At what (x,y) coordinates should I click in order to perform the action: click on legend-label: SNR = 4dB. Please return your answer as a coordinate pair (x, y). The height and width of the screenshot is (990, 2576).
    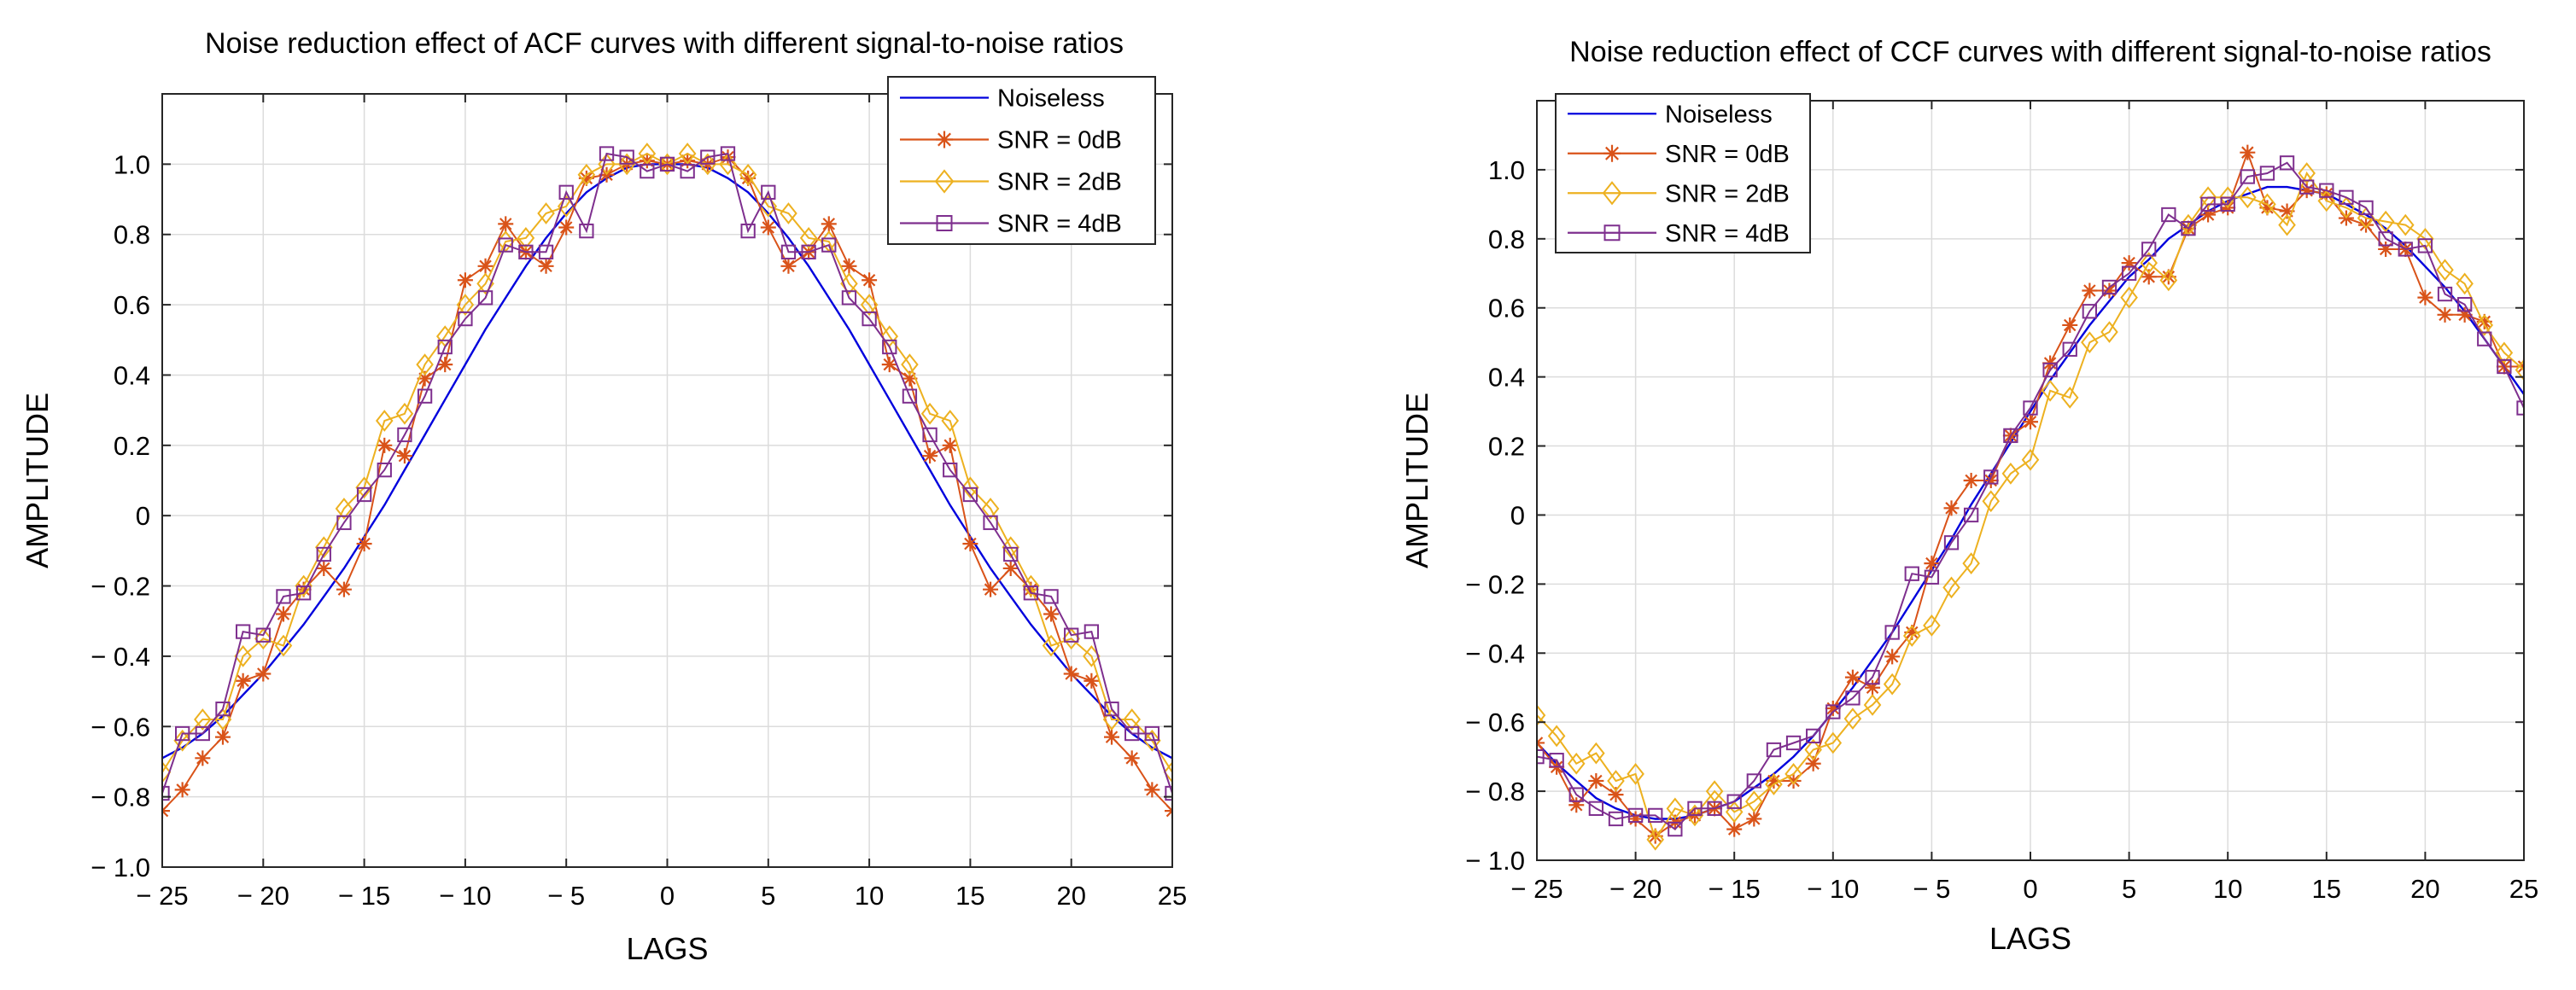
    Looking at the image, I should click on (1727, 234).